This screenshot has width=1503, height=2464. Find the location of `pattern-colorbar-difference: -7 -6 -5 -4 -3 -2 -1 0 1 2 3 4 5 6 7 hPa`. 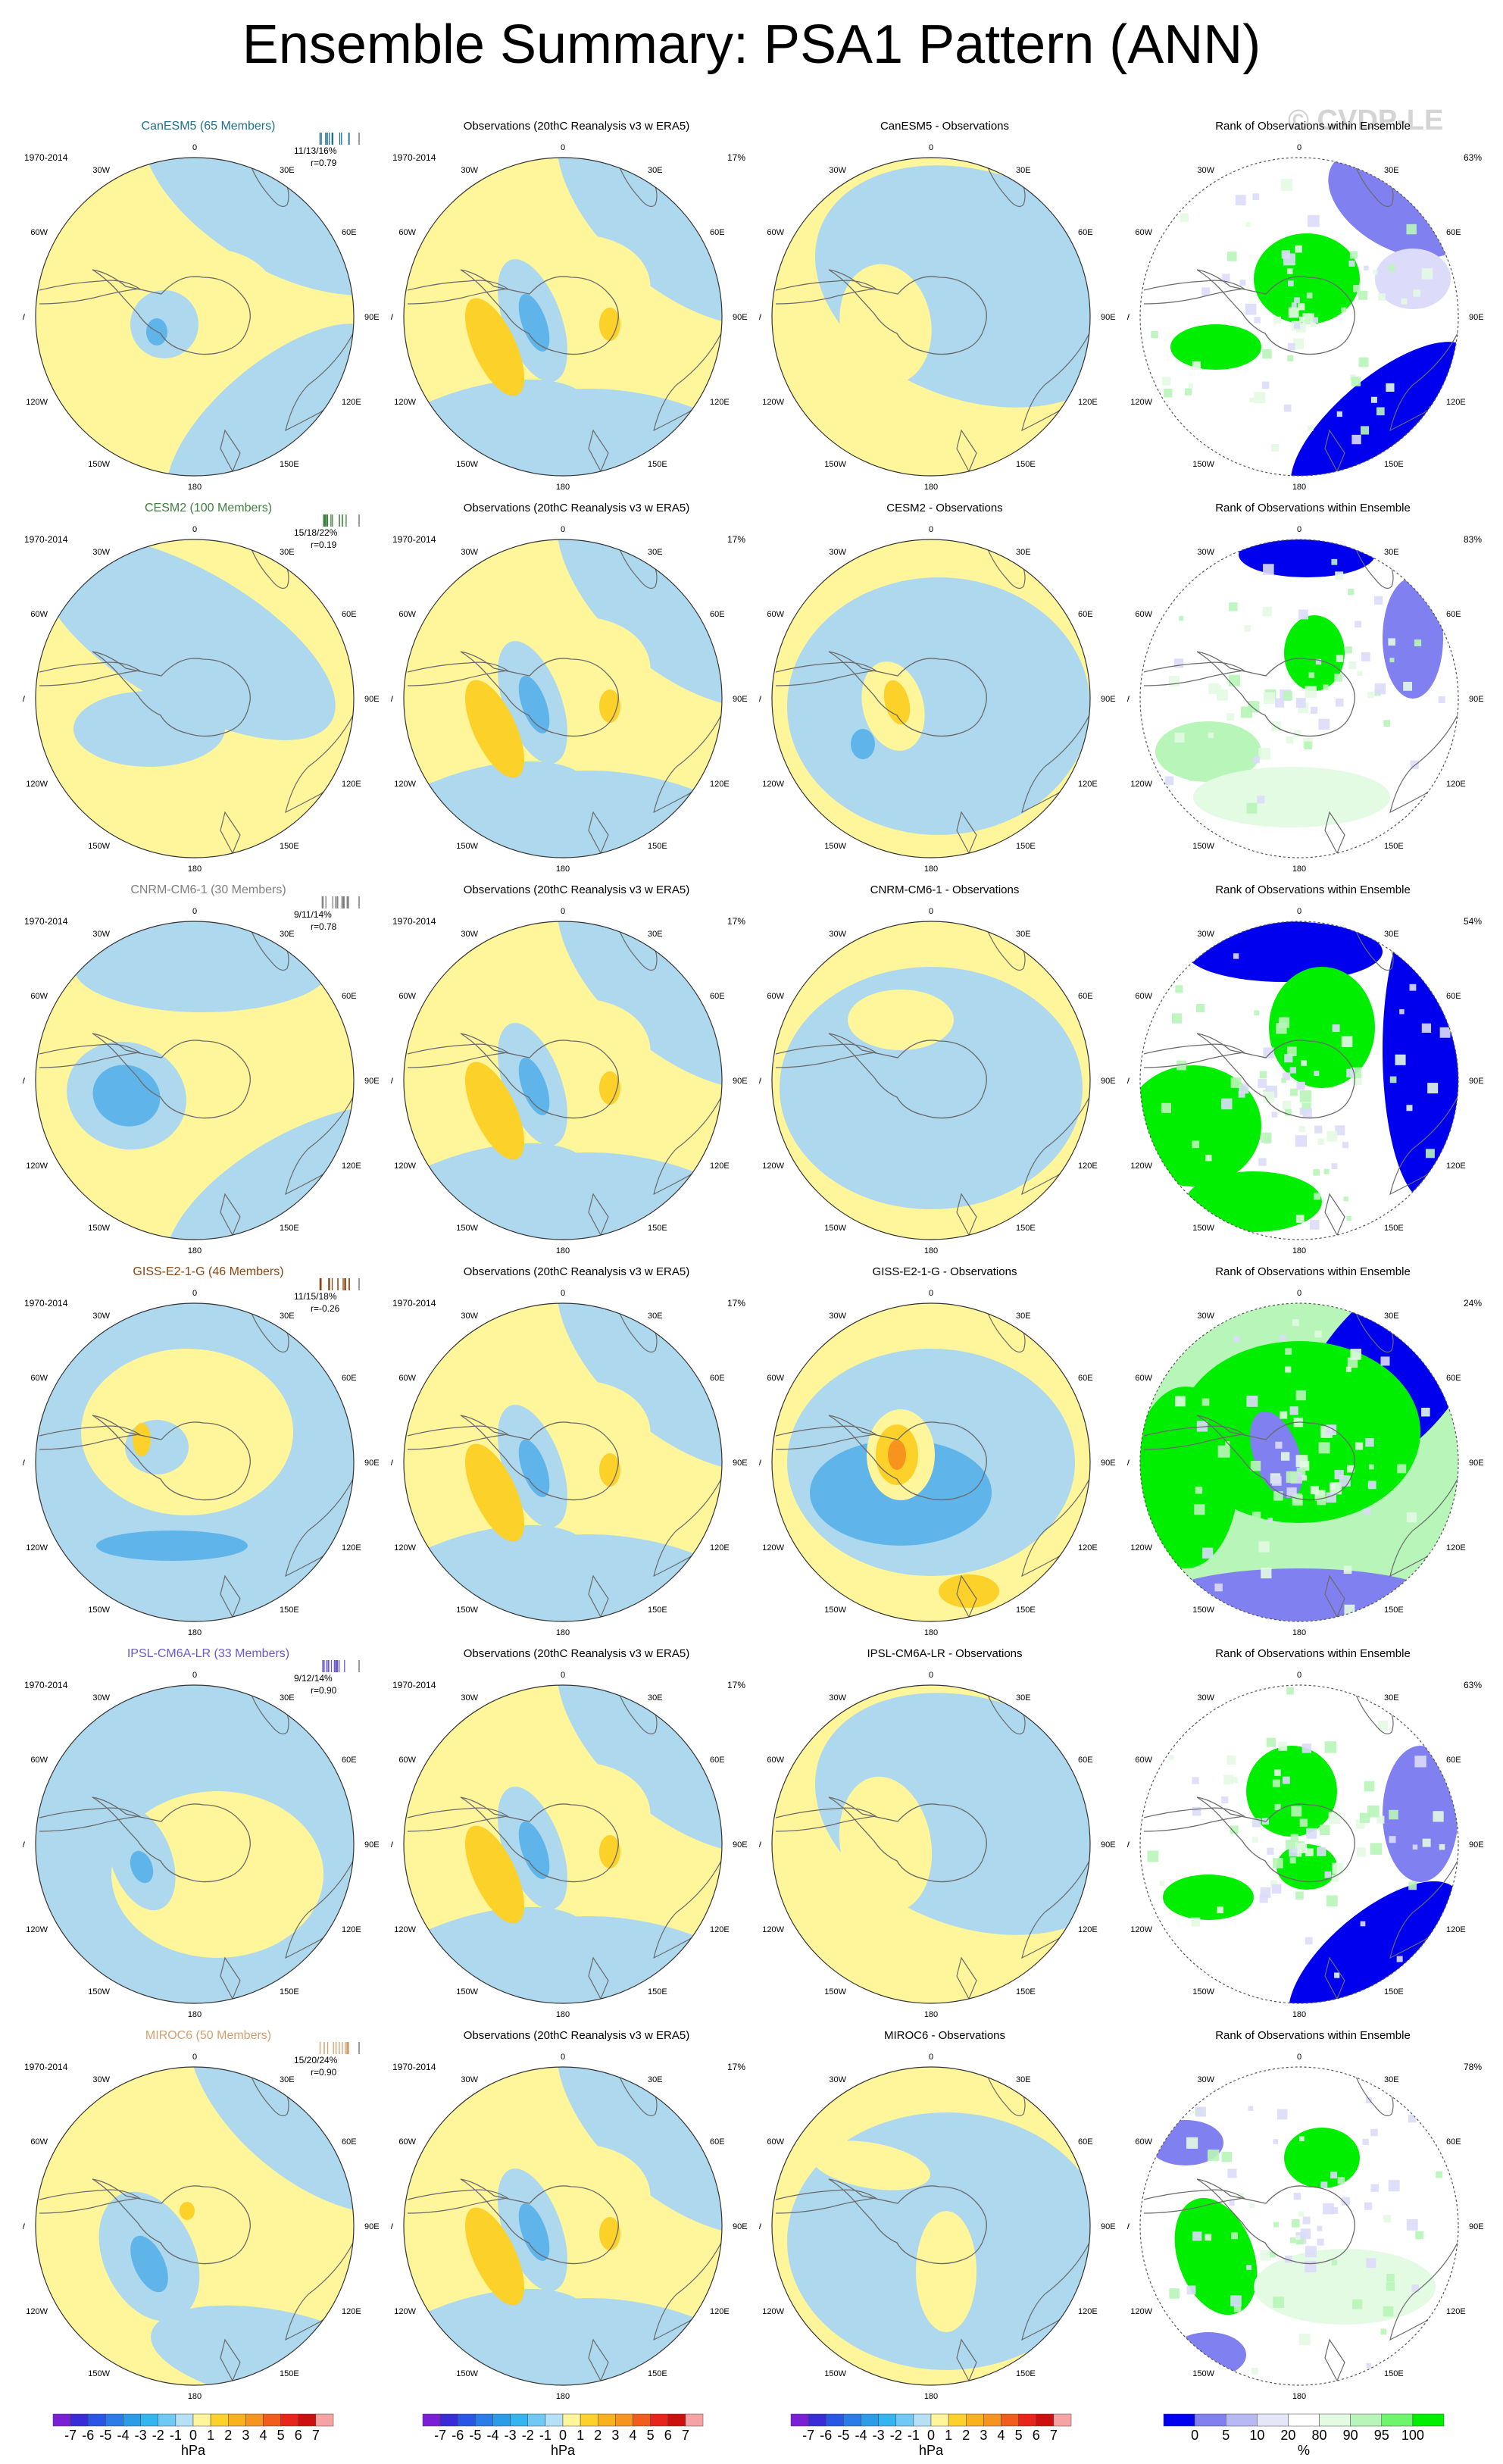

pattern-colorbar-difference: -7 -6 -5 -4 -3 -2 -1 0 1 2 3 4 5 6 7 hPa is located at coordinates (931, 2435).